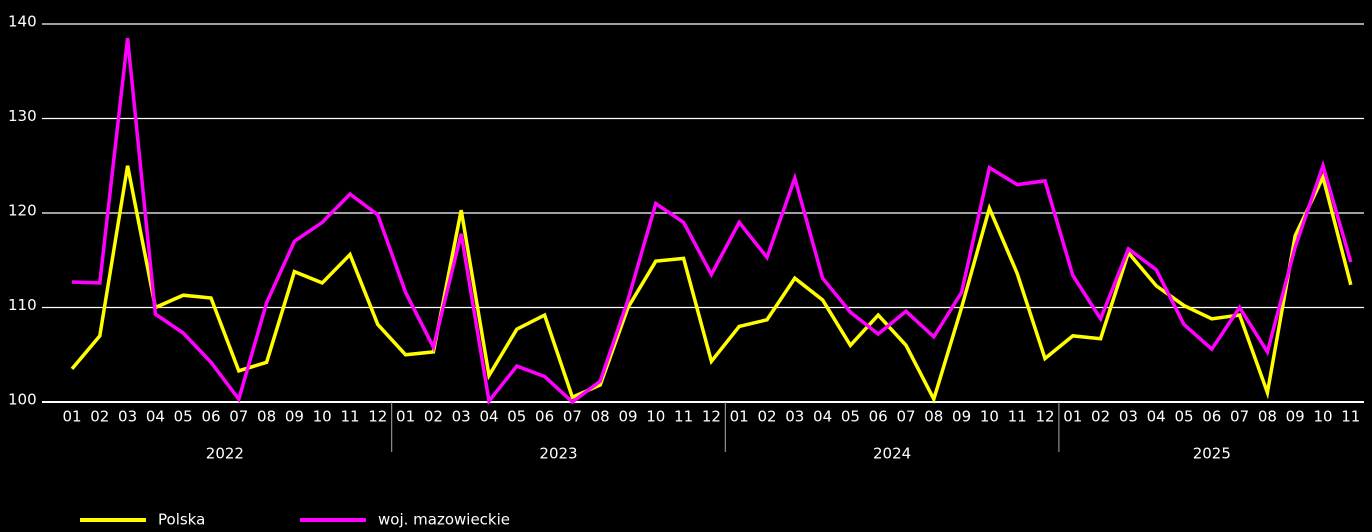 This screenshot has width=1372, height=532. Describe the element at coordinates (22, 400) in the screenshot. I see `y-tick-label: 100` at that location.